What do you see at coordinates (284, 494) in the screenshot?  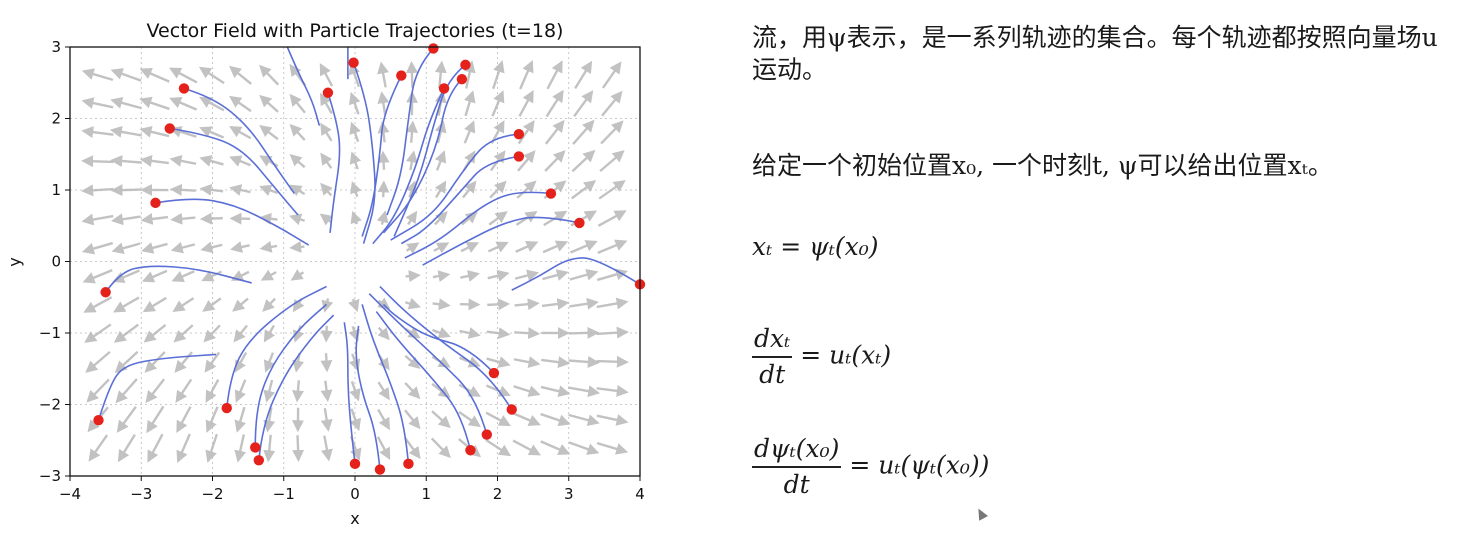 I see `x-tick-label: −1` at bounding box center [284, 494].